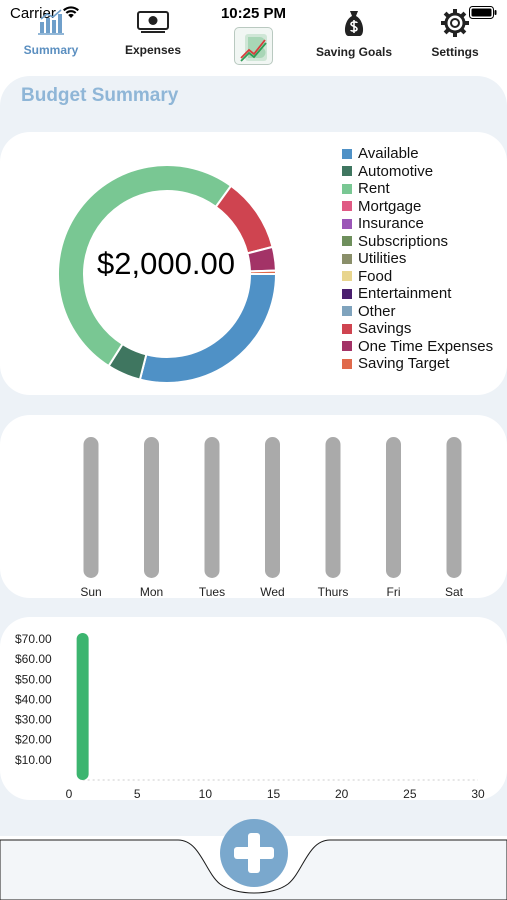 The width and height of the screenshot is (507, 900). I want to click on status-bar: Carrier 10:25 PM, so click(253, 14).